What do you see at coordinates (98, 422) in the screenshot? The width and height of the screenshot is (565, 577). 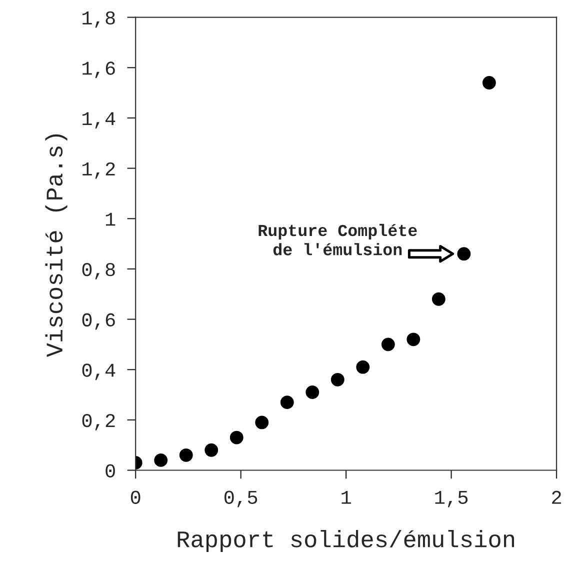 I see `y-tick-label: 0,2` at bounding box center [98, 422].